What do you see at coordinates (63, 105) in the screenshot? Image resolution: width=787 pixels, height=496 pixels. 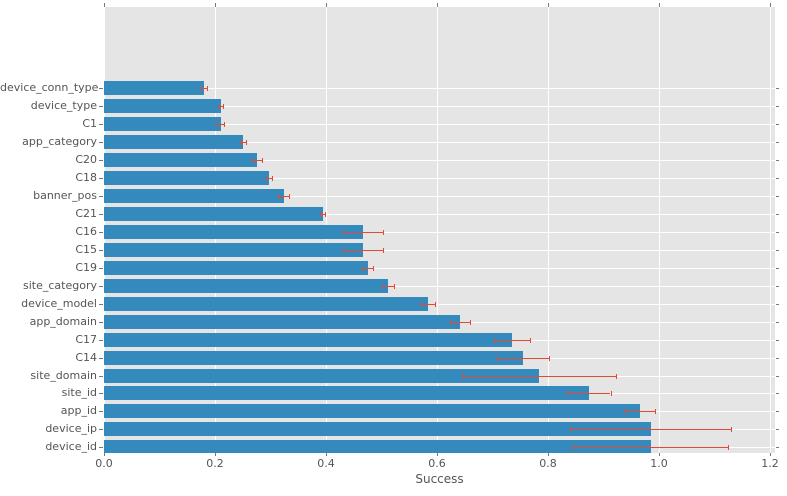 I see `y-tick-label-device_type: device_type` at bounding box center [63, 105].